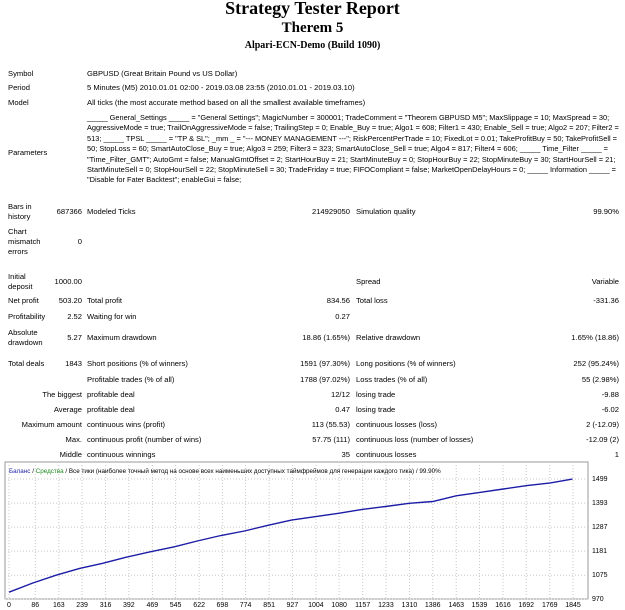  Describe the element at coordinates (129, 605) in the screenshot. I see `x-tick-label: 392` at that location.